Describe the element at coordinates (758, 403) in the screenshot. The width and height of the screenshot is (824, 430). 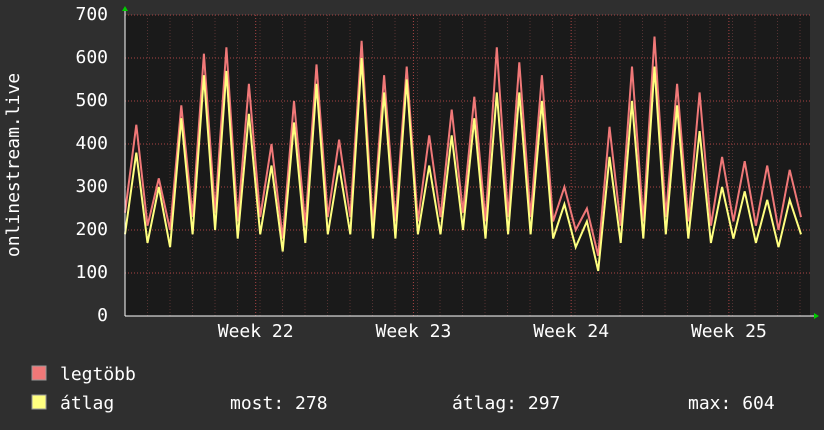
I see `stat-value: 604` at that location.